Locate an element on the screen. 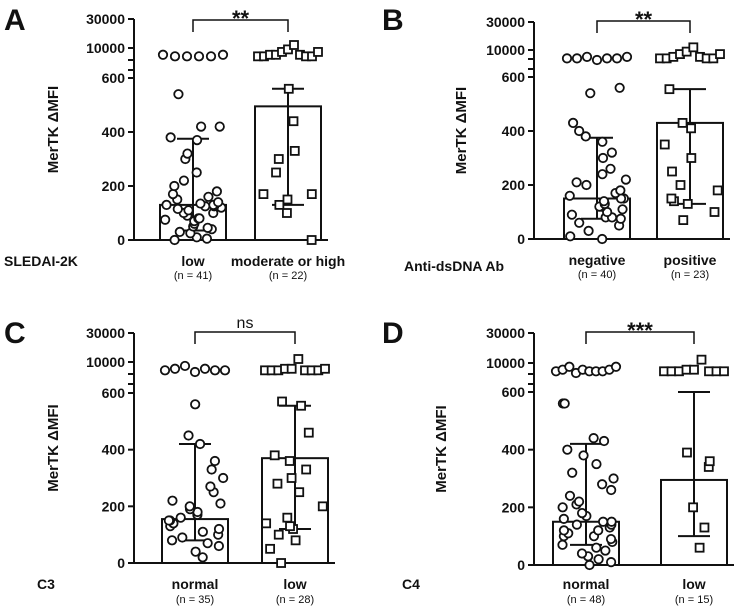 This screenshot has width=756, height=611. panel-letter: C is located at coordinates (15, 333).